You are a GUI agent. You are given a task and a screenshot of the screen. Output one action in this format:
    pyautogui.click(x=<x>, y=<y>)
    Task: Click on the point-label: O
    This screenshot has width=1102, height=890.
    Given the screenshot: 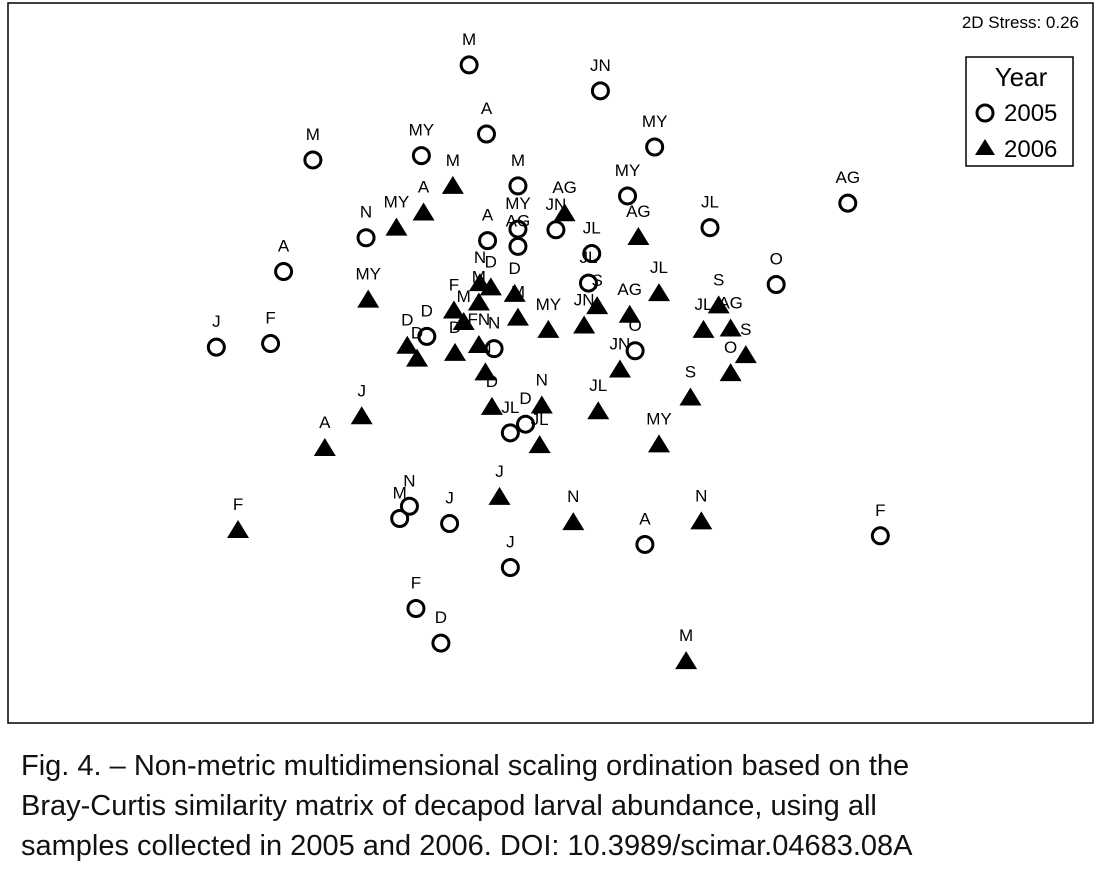 What is the action you would take?
    pyautogui.click(x=730, y=347)
    